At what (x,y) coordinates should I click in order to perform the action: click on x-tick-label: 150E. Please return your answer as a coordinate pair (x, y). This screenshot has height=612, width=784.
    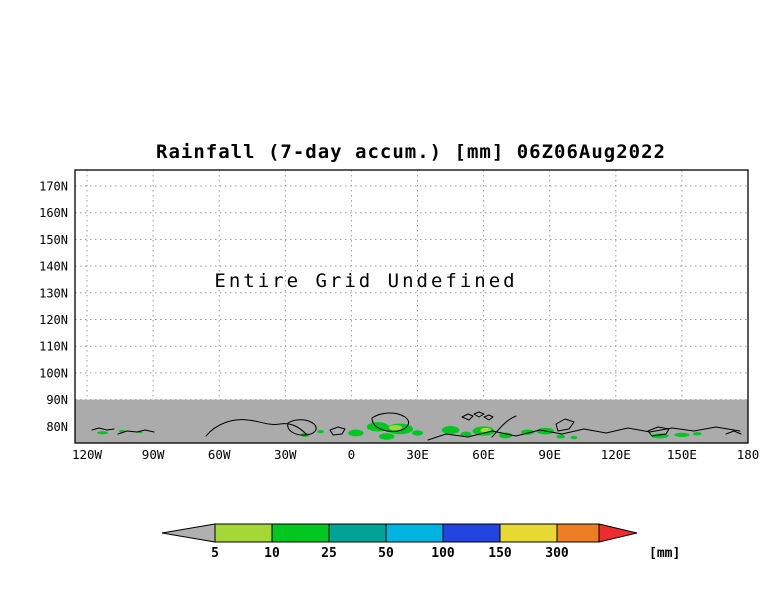
    Looking at the image, I should click on (682, 454).